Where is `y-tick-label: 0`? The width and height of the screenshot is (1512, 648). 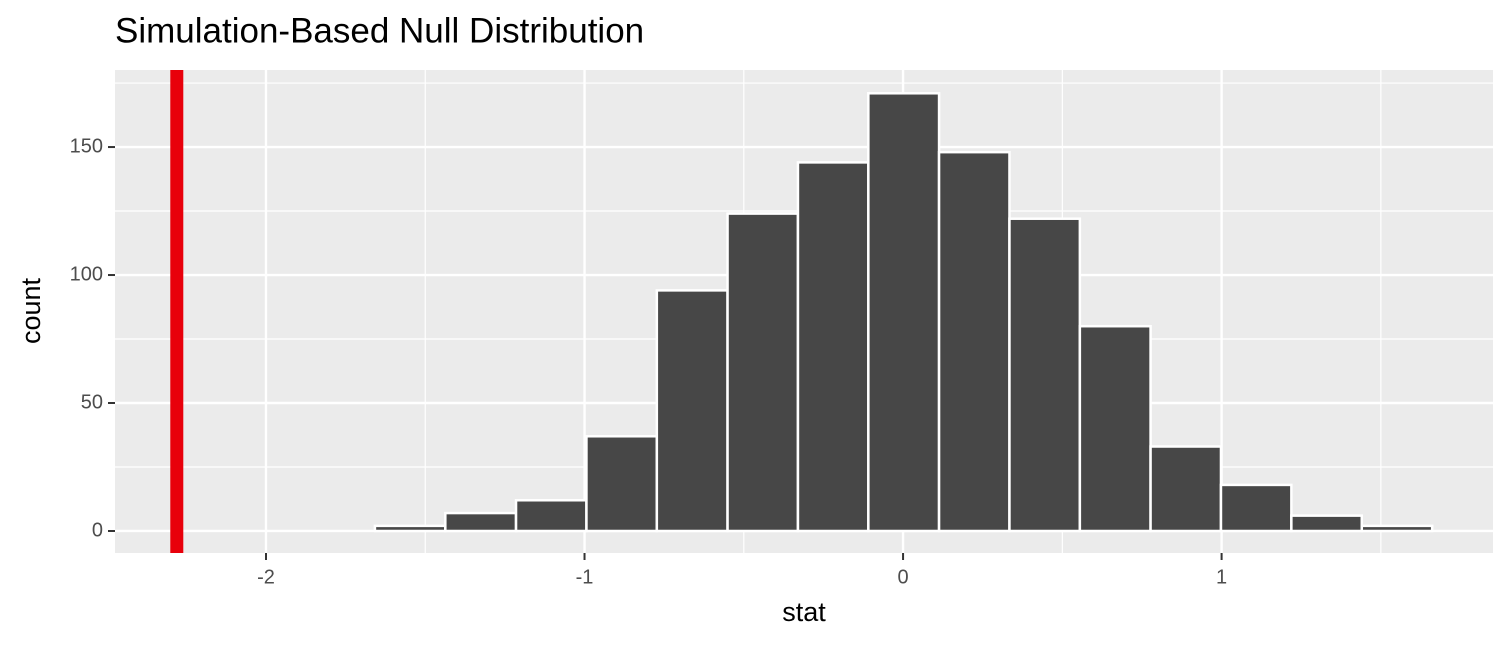 y-tick-label: 0 is located at coordinates (97, 530).